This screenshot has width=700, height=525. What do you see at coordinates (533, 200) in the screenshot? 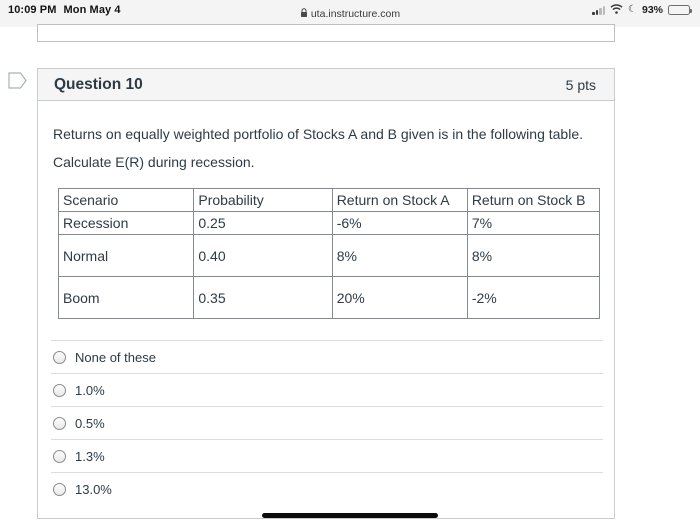
I see `col-header-return-b: Return on Stock B` at bounding box center [533, 200].